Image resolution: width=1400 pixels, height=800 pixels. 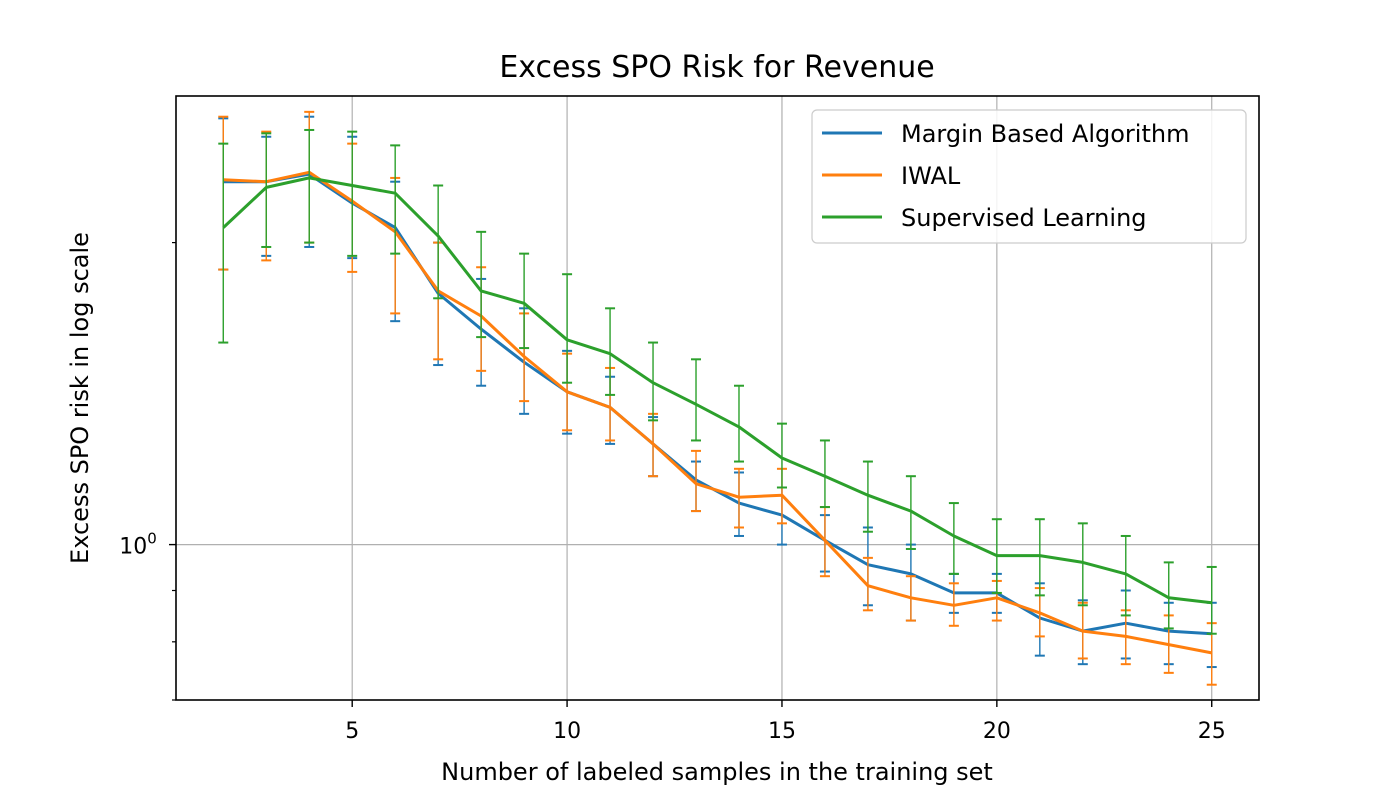 I want to click on legend-label: Supervised Learning, so click(x=1024, y=218).